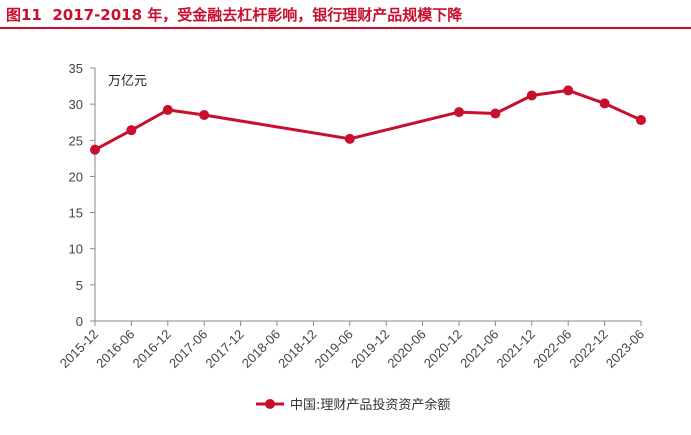  I want to click on x-tick-label: 2019-06, so click(334, 349).